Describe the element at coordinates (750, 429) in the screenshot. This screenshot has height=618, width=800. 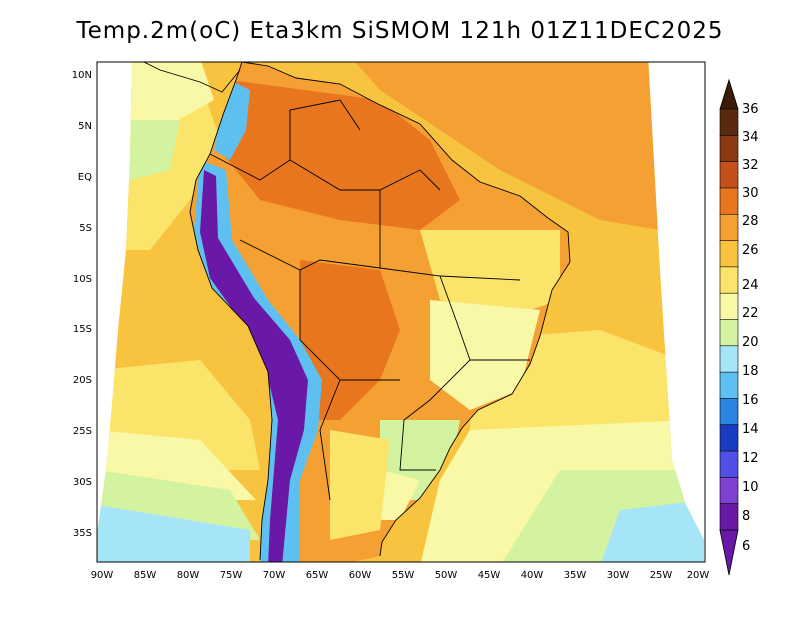
I see `colorbar-label: 14` at that location.